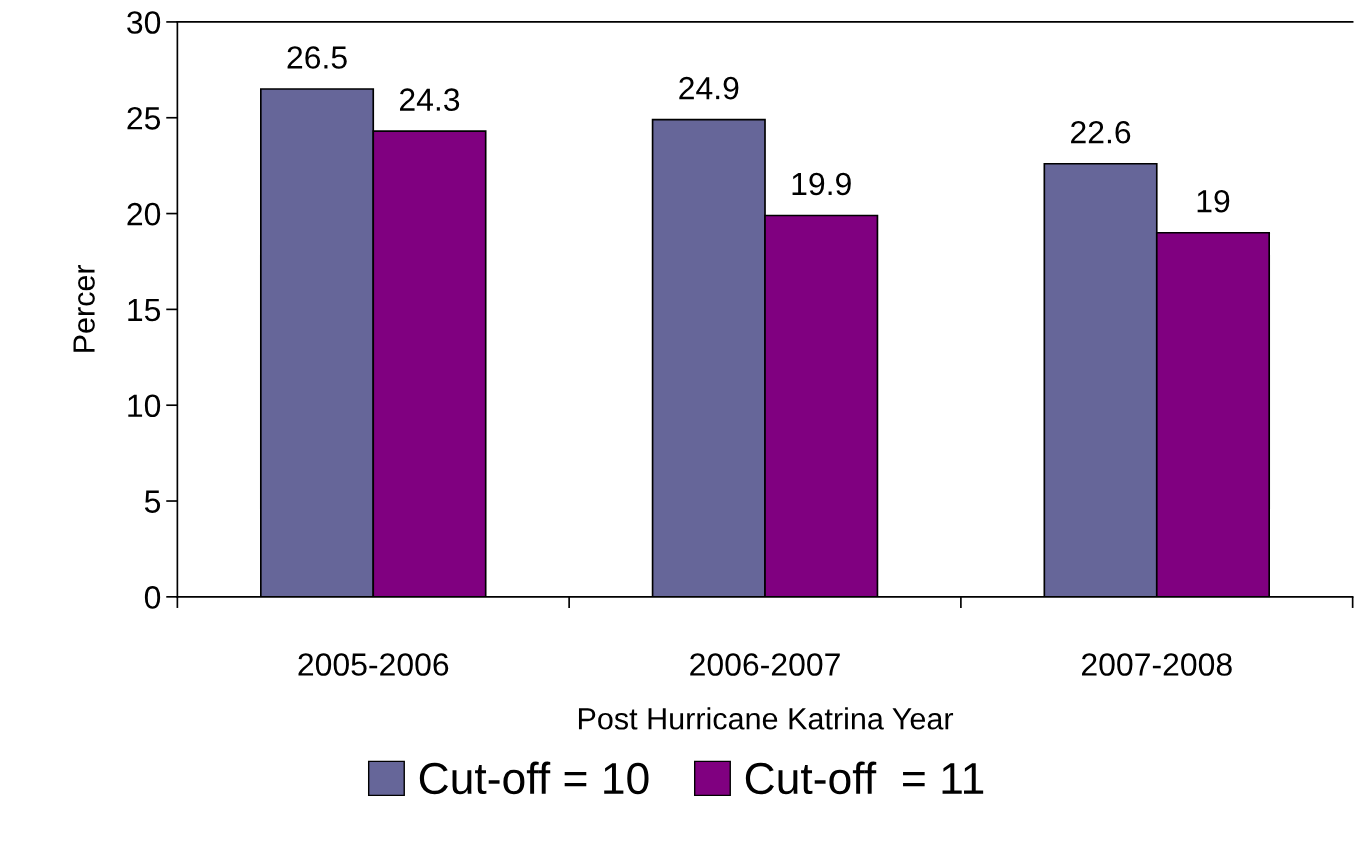 The width and height of the screenshot is (1354, 843). I want to click on data-label: 22.6, so click(1101, 132).